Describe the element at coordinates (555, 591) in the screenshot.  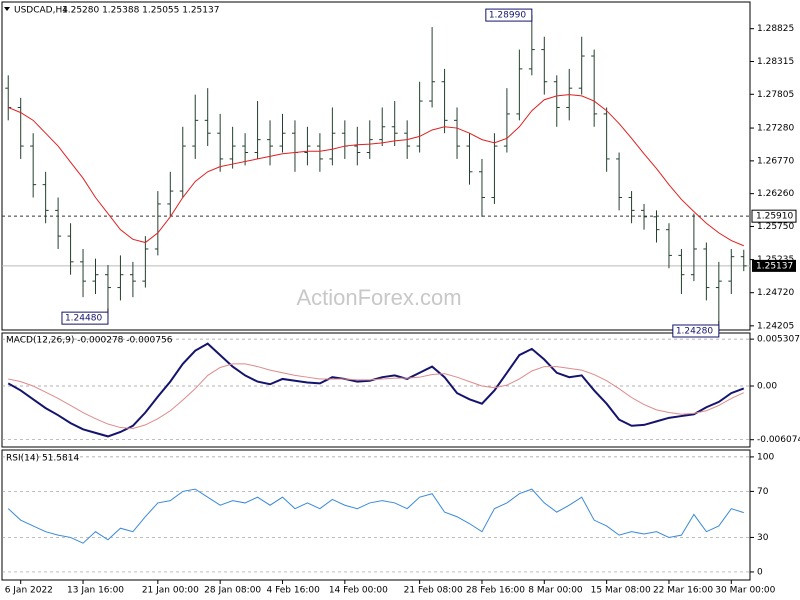
I see `x-tick-label: 8 Mar 00:00` at that location.